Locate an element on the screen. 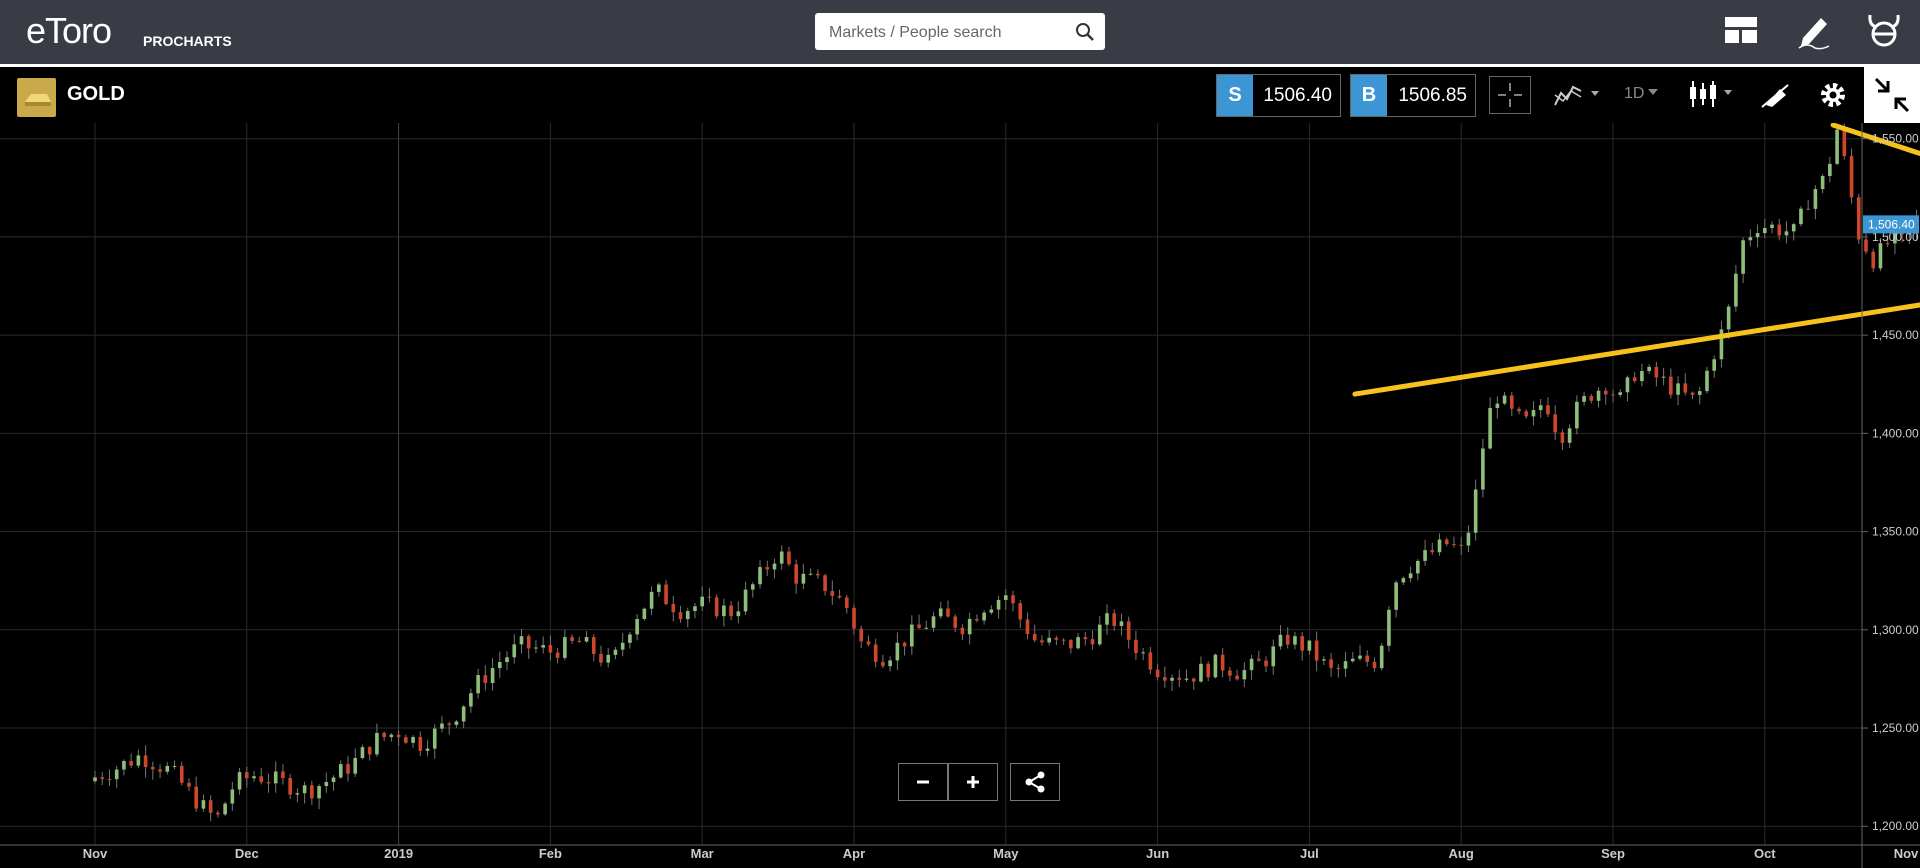 The height and width of the screenshot is (868, 1920). x-tick-label: Dec is located at coordinates (247, 853).